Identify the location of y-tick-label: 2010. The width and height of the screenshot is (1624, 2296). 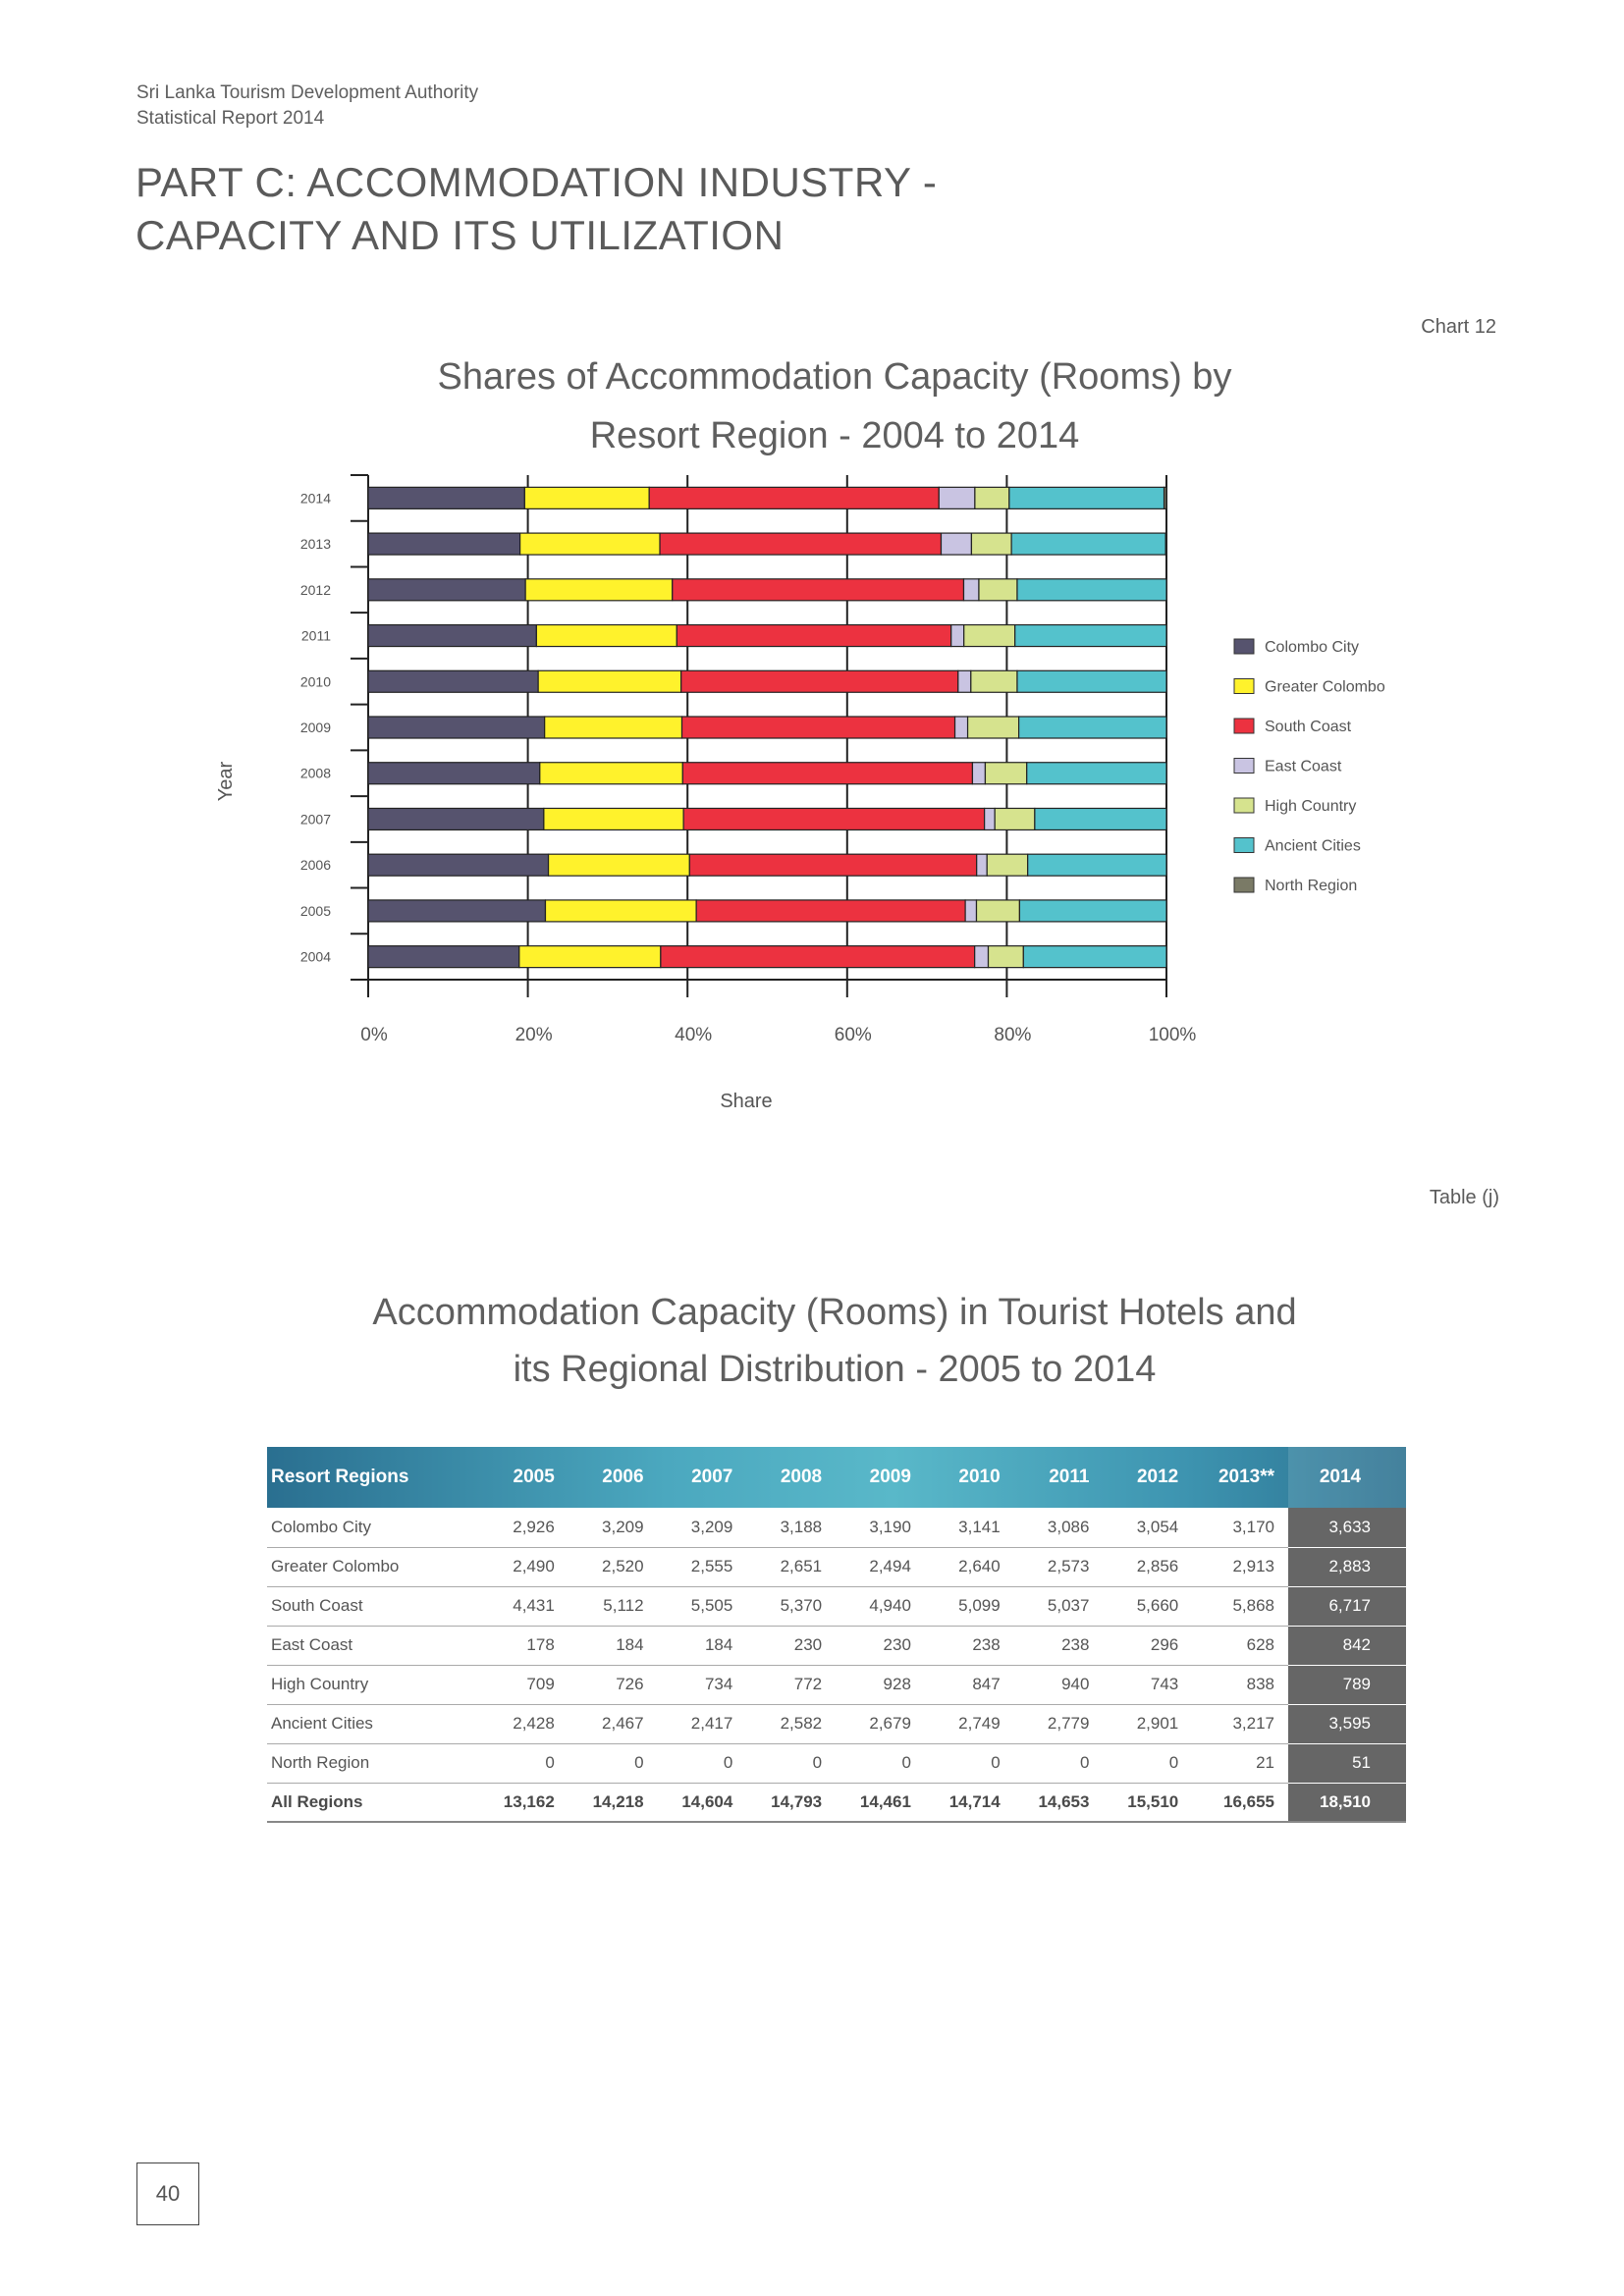
(315, 681).